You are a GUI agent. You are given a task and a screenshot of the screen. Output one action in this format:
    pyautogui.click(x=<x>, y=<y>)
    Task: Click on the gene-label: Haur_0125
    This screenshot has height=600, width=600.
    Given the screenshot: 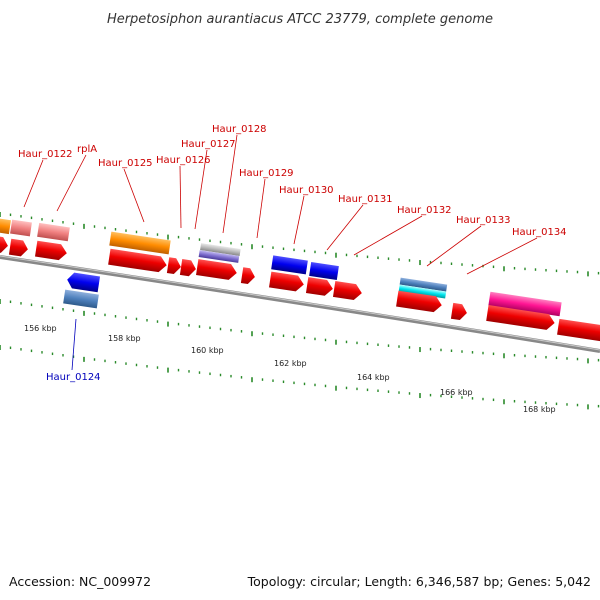 What is the action you would take?
    pyautogui.click(x=125, y=163)
    